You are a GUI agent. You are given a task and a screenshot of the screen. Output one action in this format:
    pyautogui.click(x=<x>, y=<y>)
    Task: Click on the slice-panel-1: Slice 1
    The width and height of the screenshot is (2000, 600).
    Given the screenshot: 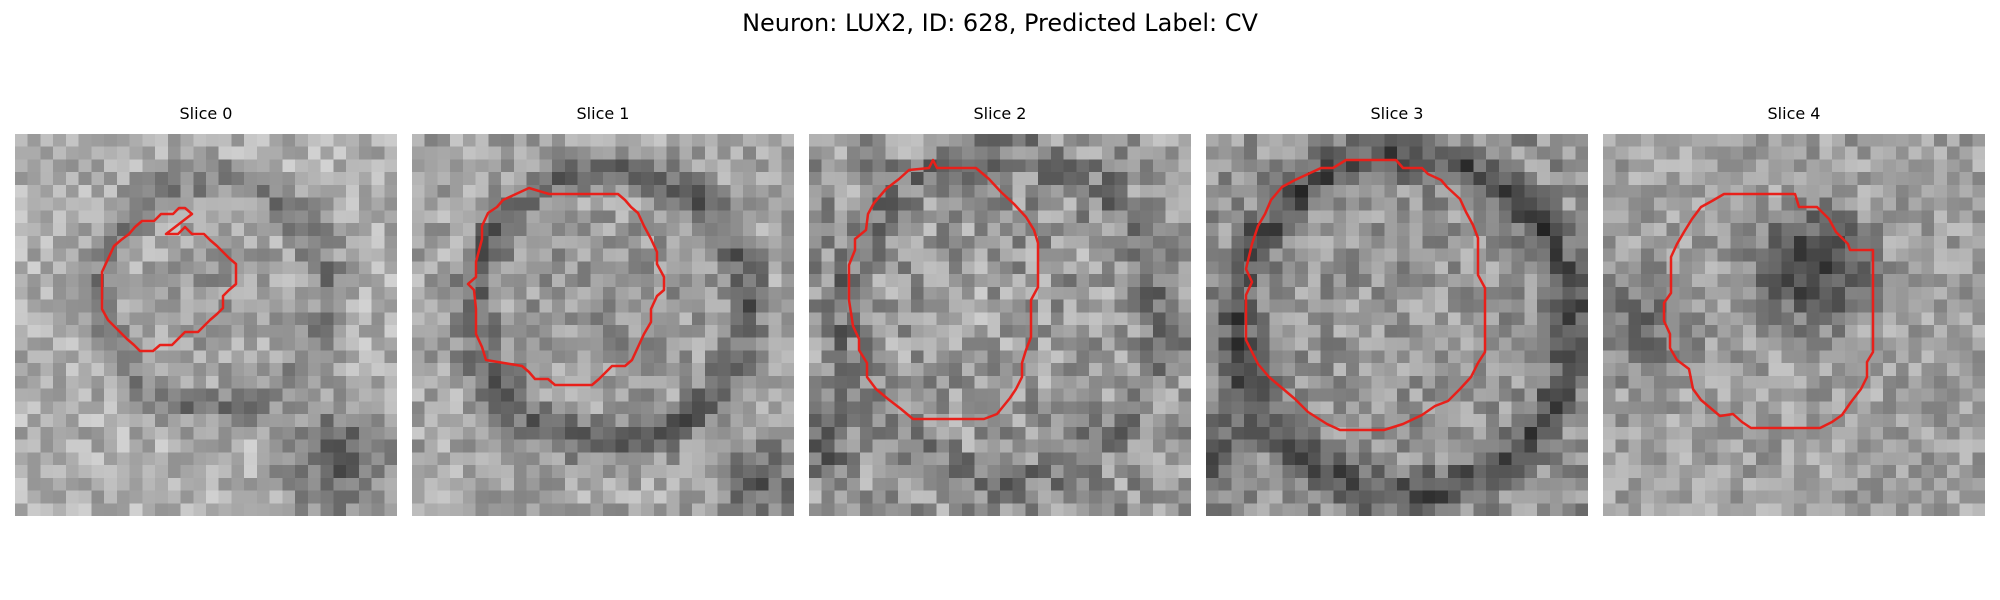 What is the action you would take?
    pyautogui.click(x=603, y=310)
    